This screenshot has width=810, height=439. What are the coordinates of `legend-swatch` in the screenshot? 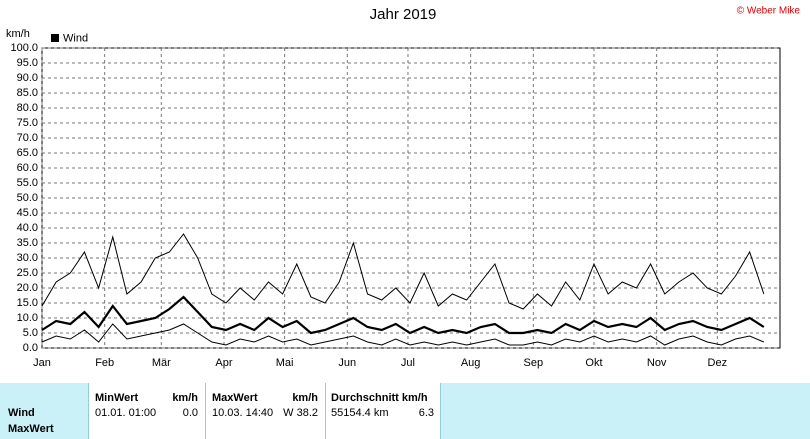 It's located at (55, 38).